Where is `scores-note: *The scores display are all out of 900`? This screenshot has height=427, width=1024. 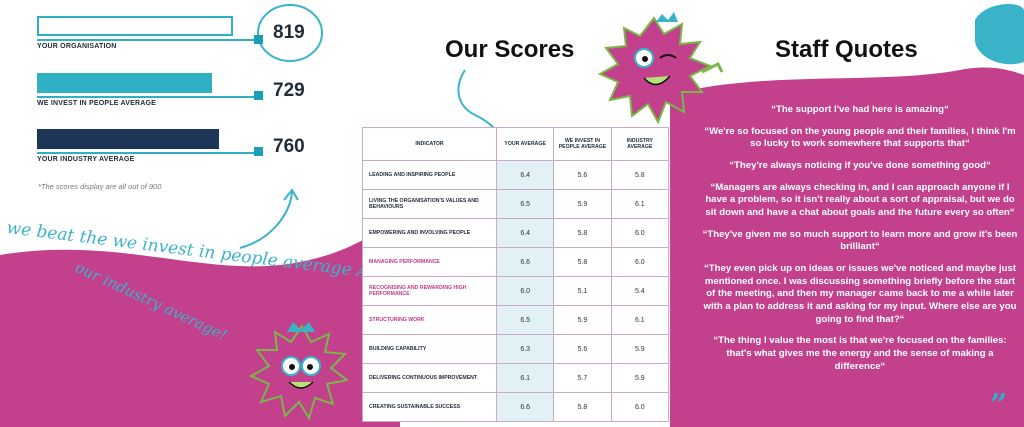
scores-note: *The scores display are all out of 900 is located at coordinates (100, 186).